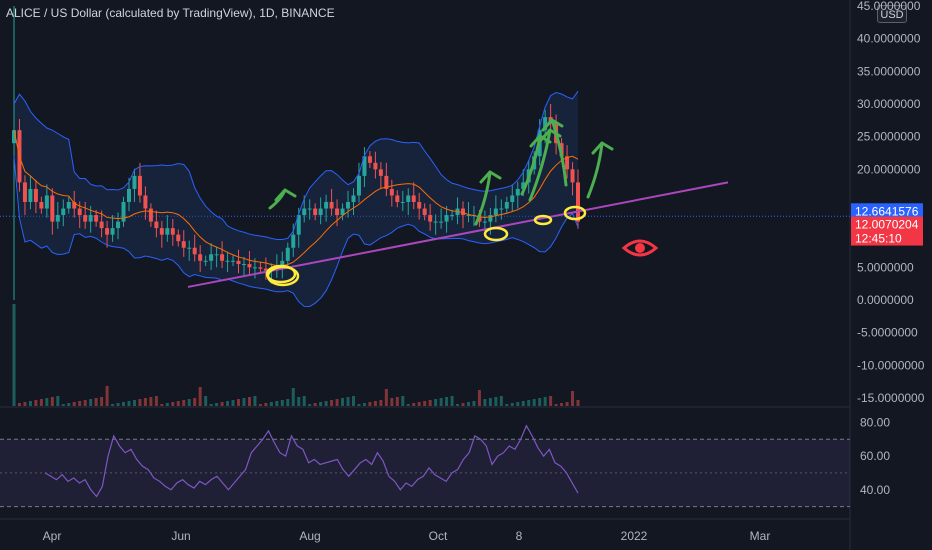 Image resolution: width=932 pixels, height=550 pixels. I want to click on price-tick-label: 40.0000000, so click(889, 39).